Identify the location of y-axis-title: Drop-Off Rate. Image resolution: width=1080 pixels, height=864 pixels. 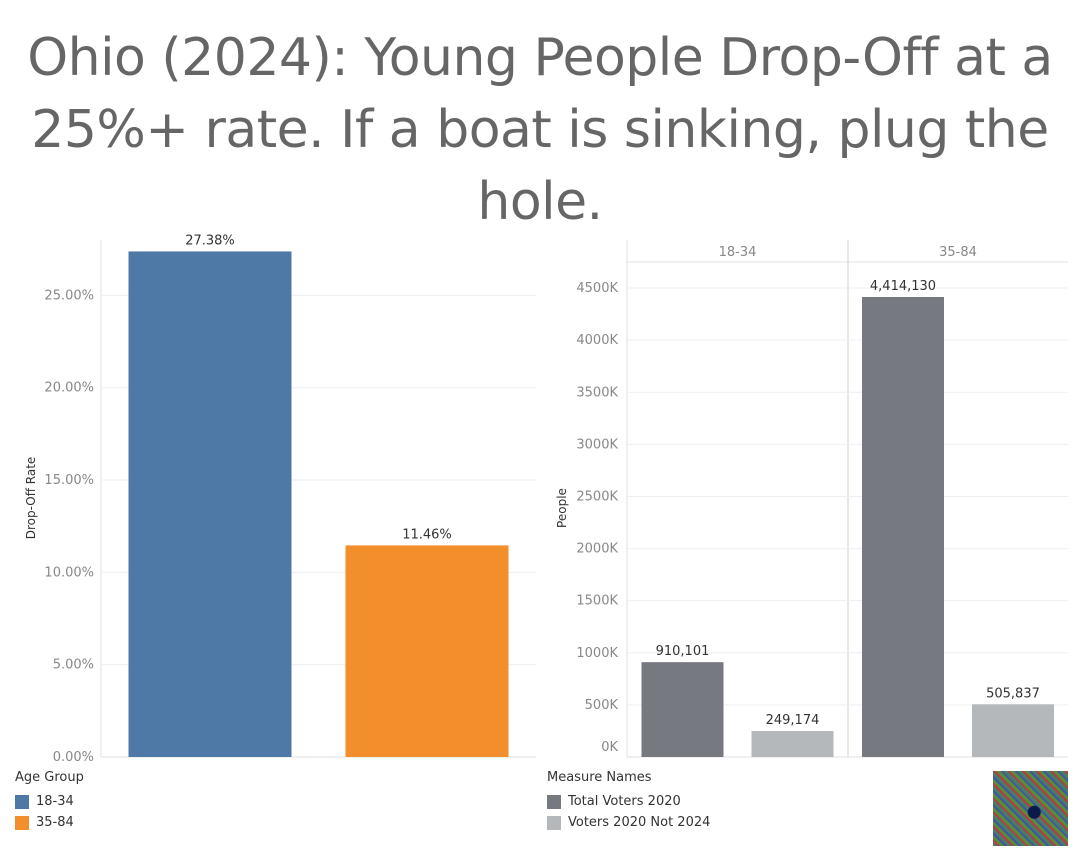
(31, 498).